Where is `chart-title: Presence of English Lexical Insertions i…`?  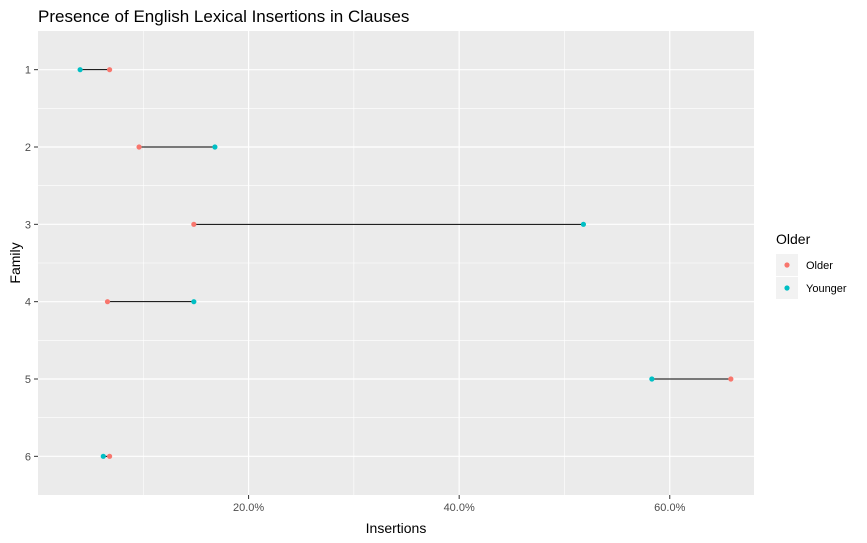 chart-title: Presence of English Lexical Insertions i… is located at coordinates (223, 16).